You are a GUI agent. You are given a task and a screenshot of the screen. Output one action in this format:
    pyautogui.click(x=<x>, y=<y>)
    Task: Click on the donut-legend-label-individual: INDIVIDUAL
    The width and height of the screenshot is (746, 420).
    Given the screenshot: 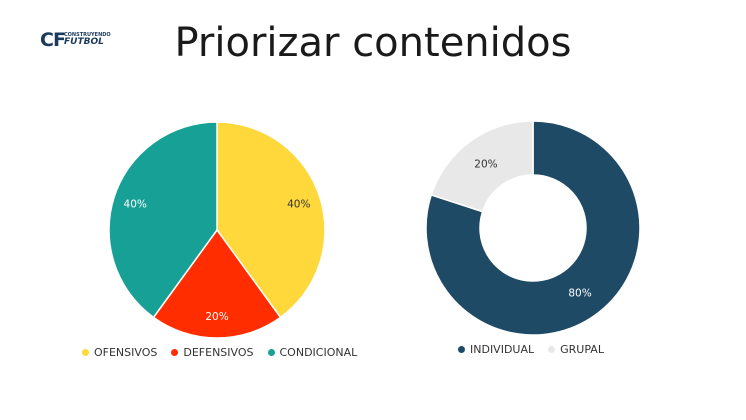 What is the action you would take?
    pyautogui.click(x=502, y=349)
    